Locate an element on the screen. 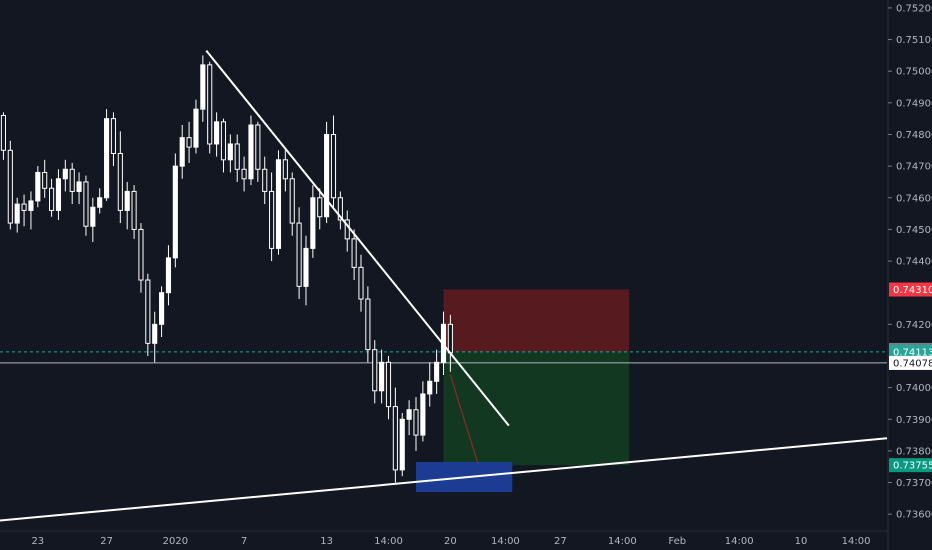 This screenshot has width=932, height=550. target-zone is located at coordinates (536, 408).